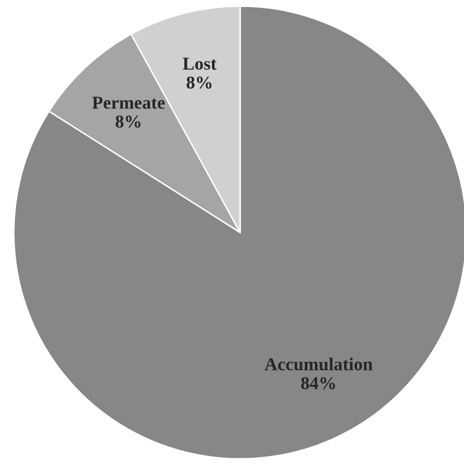  Describe the element at coordinates (199, 64) in the screenshot. I see `slice-label: Lost` at that location.